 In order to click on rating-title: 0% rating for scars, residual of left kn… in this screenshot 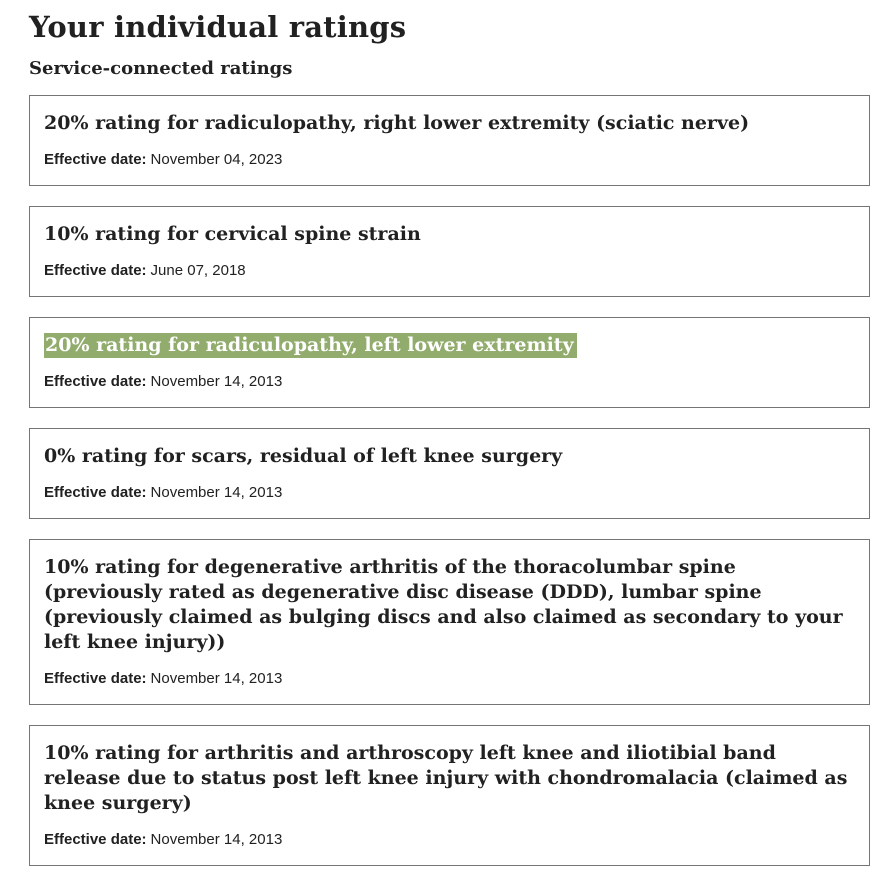, I will do `click(448, 456)`.